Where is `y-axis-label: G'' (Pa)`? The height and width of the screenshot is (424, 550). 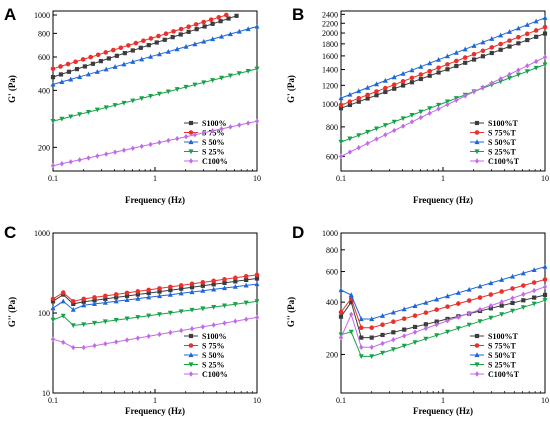 y-axis-label: G'' (Pa) is located at coordinates (12, 312).